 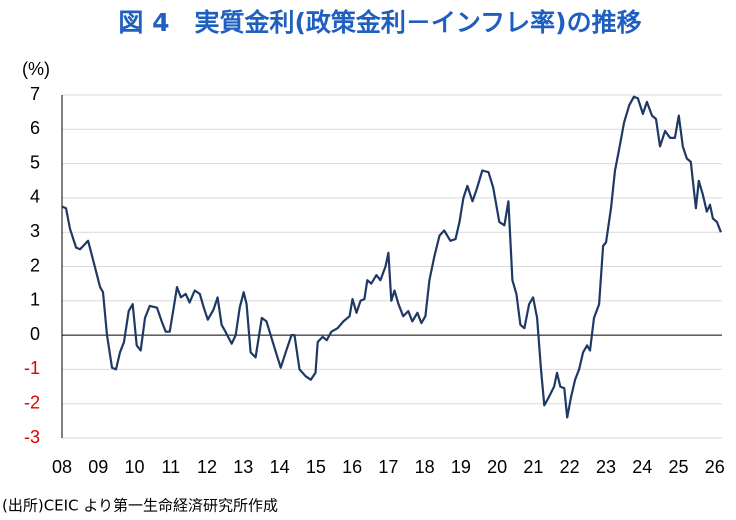 I want to click on x-tick-label: 19, so click(x=461, y=467).